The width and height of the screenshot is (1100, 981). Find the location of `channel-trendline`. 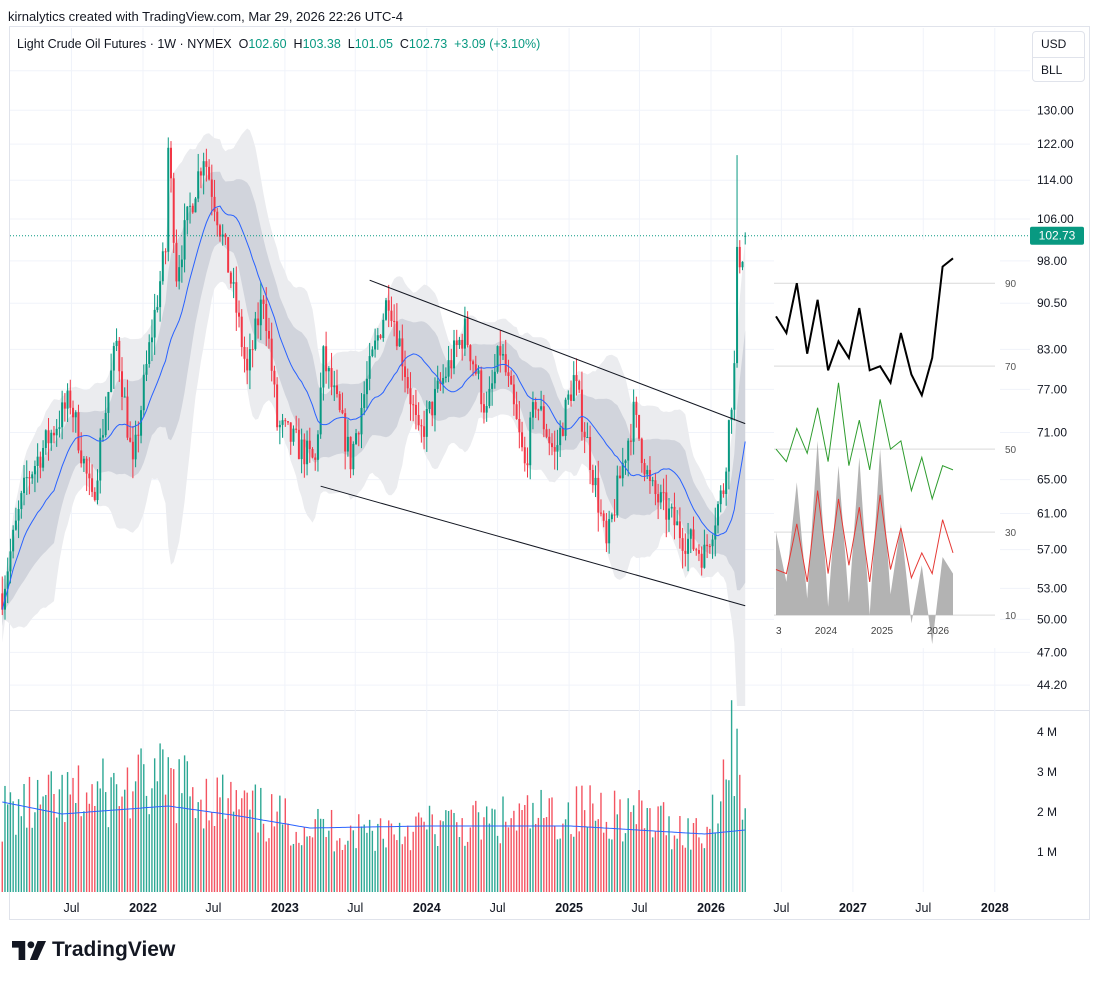

channel-trendline is located at coordinates (557, 352).